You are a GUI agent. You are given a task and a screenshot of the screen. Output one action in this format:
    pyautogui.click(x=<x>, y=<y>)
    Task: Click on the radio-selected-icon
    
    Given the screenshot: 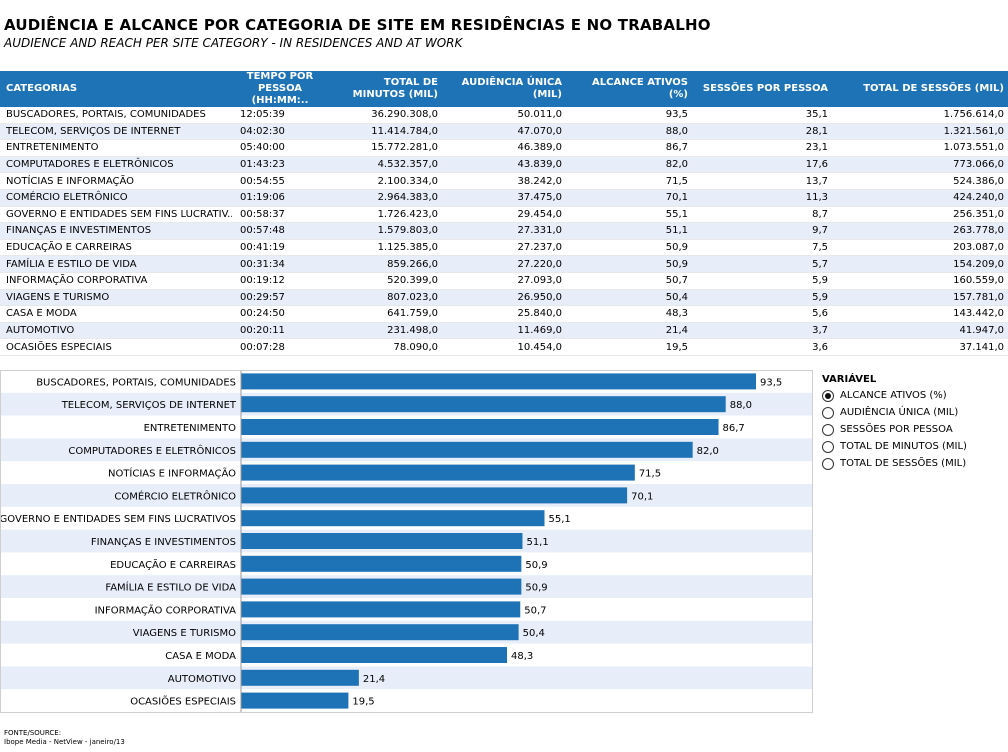 What is the action you would take?
    pyautogui.click(x=828, y=395)
    